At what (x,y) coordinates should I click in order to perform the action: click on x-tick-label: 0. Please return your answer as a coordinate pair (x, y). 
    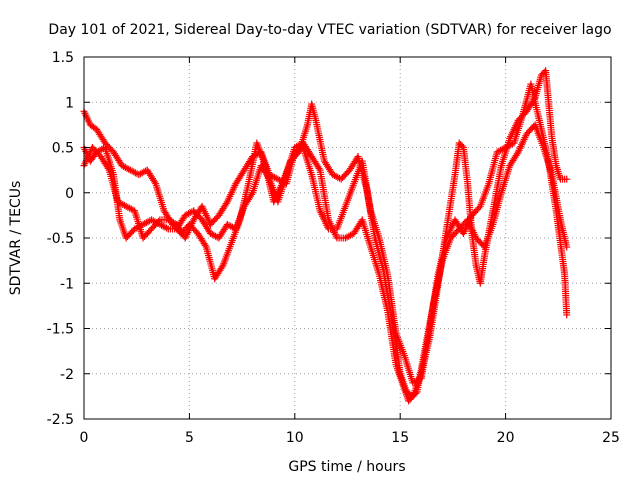
    Looking at the image, I should click on (84, 438).